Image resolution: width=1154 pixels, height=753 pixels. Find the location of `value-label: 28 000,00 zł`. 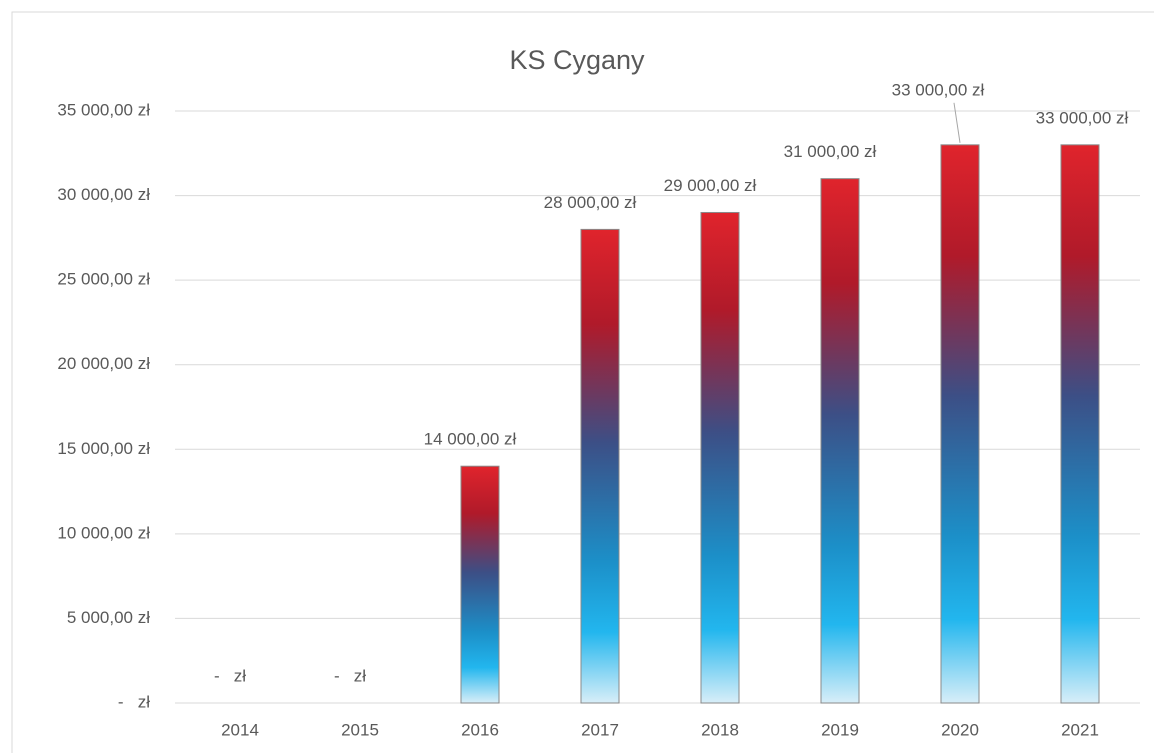

value-label: 28 000,00 zł is located at coordinates (590, 202).